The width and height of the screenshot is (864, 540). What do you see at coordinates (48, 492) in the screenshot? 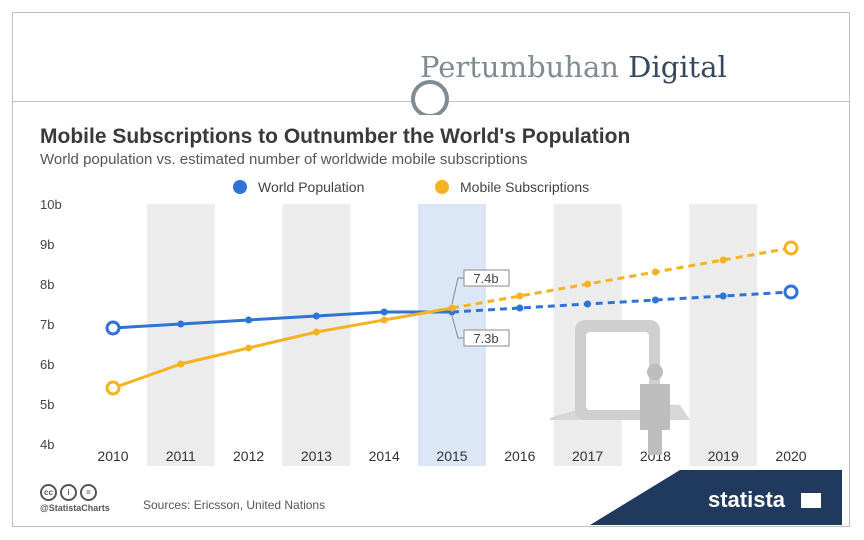
I see `cc-license-icon: cc` at bounding box center [48, 492].